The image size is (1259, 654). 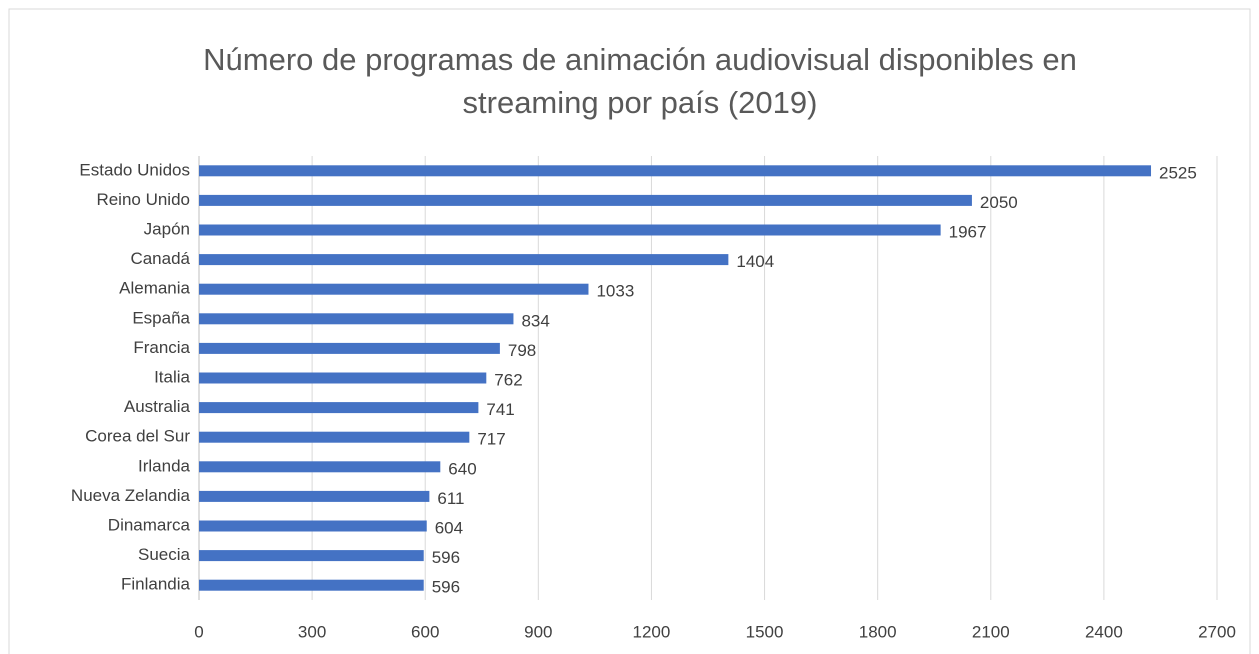 I want to click on data-label: 834, so click(x=535, y=320).